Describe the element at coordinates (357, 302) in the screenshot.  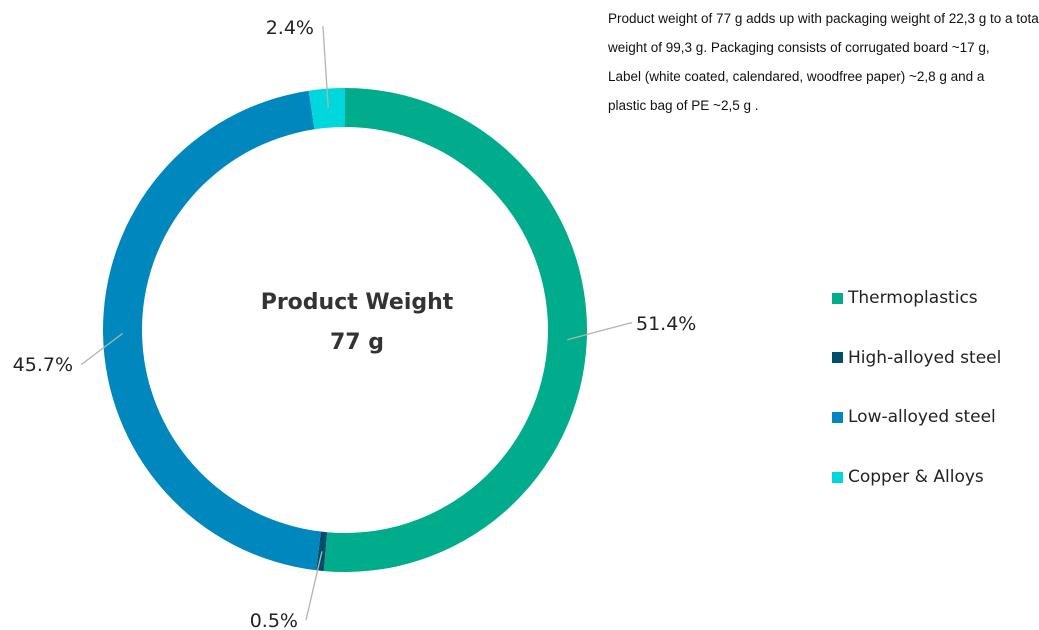
I see `center-title: Product Weight` at that location.